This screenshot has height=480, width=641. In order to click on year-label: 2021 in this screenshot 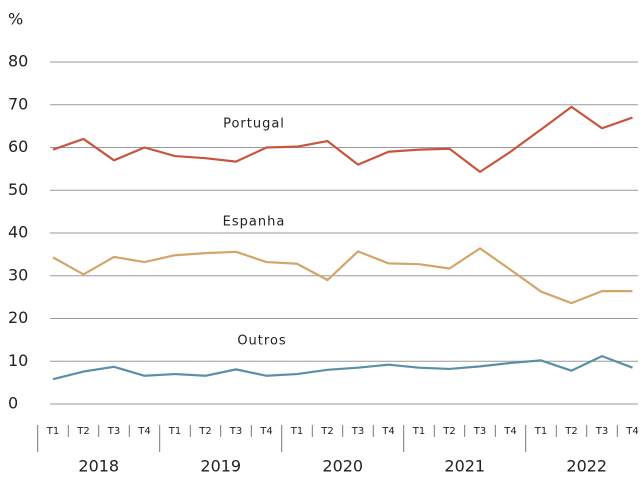, I will do `click(464, 466)`.